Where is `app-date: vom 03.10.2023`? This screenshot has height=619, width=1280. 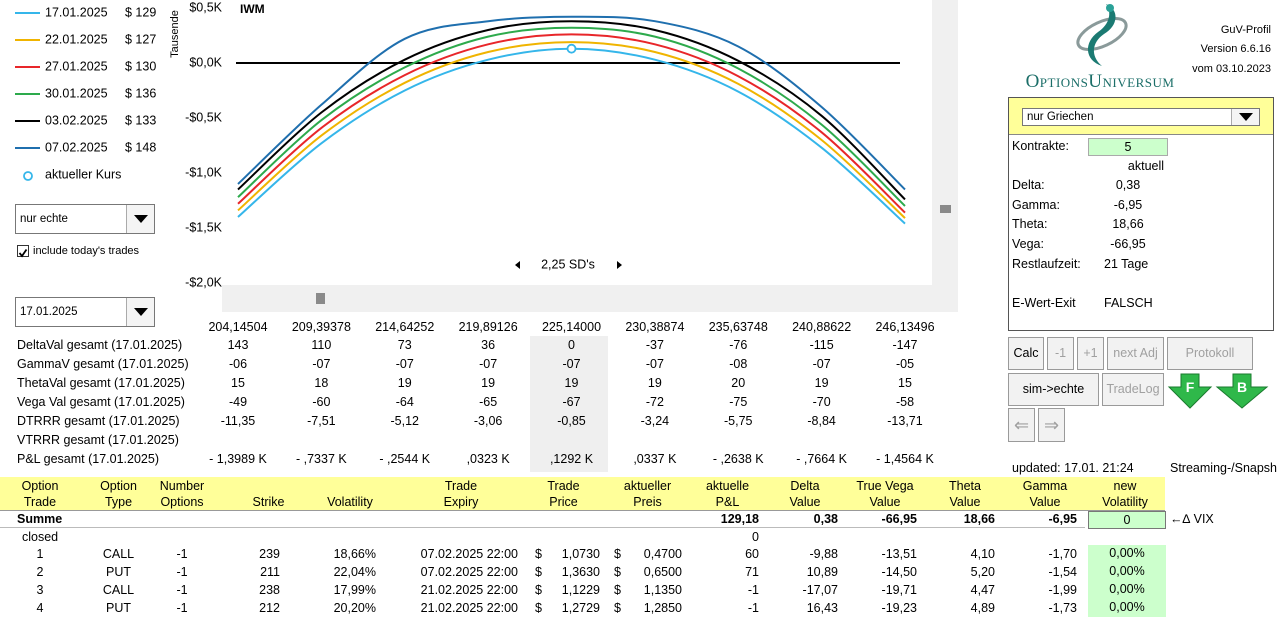
app-date: vom 03.10.2023 is located at coordinates (1231, 69).